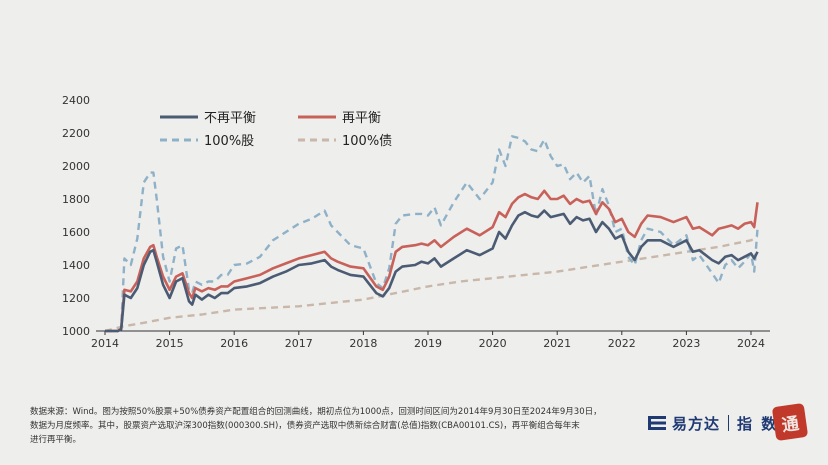 The image size is (828, 465). What do you see at coordinates (367, 141) in the screenshot?
I see `legend-label: 100%债` at bounding box center [367, 141].